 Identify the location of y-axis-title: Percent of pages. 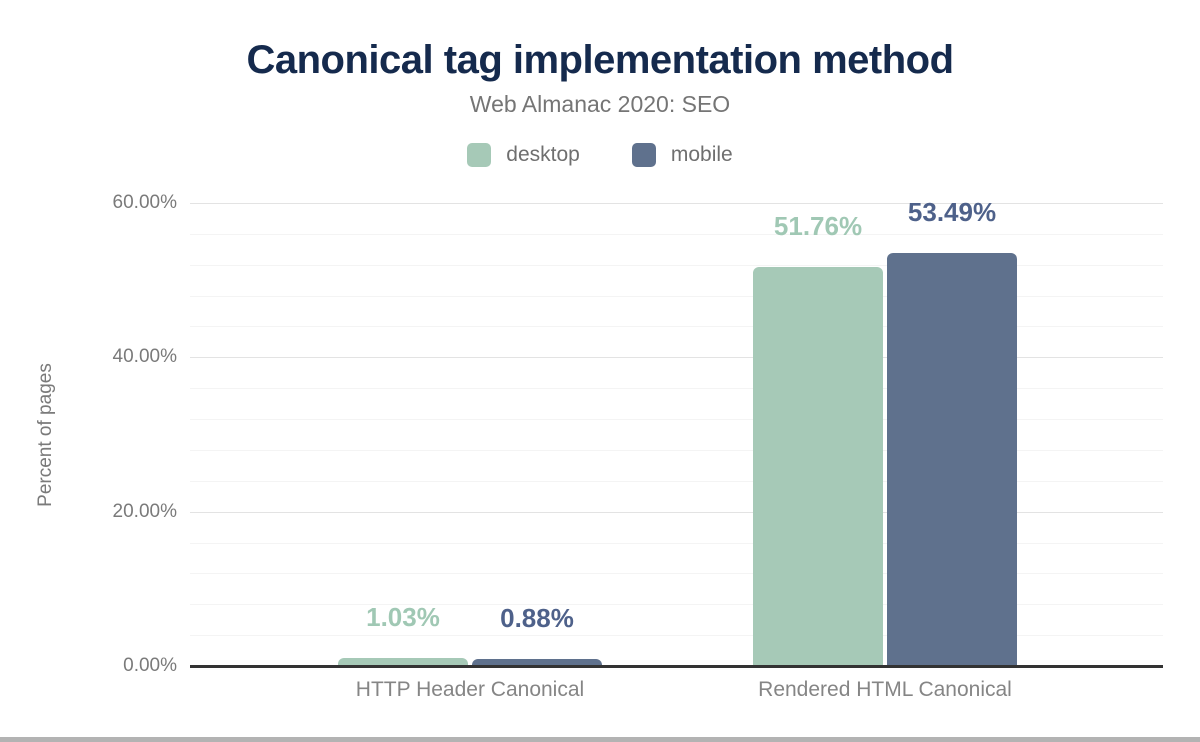
(45, 435).